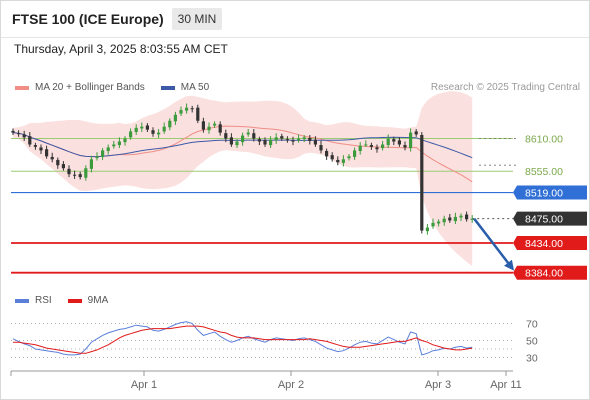 The width and height of the screenshot is (590, 400). Describe the element at coordinates (74, 300) in the screenshot. I see `rsi-ma-legend-swatch` at that location.